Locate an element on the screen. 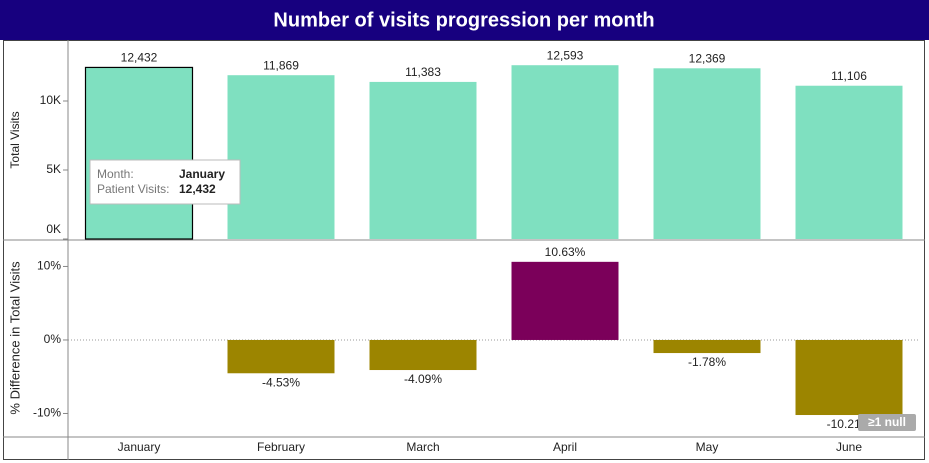 The image size is (929, 463). x-tick-label: May is located at coordinates (707, 447).